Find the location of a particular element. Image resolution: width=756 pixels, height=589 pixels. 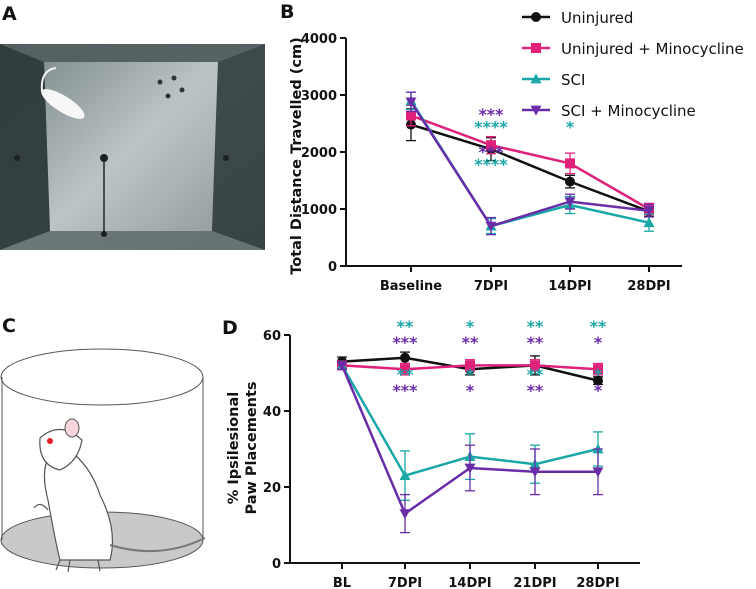

chart-b-series-uninjured-minocycline-line is located at coordinates (530, 162).